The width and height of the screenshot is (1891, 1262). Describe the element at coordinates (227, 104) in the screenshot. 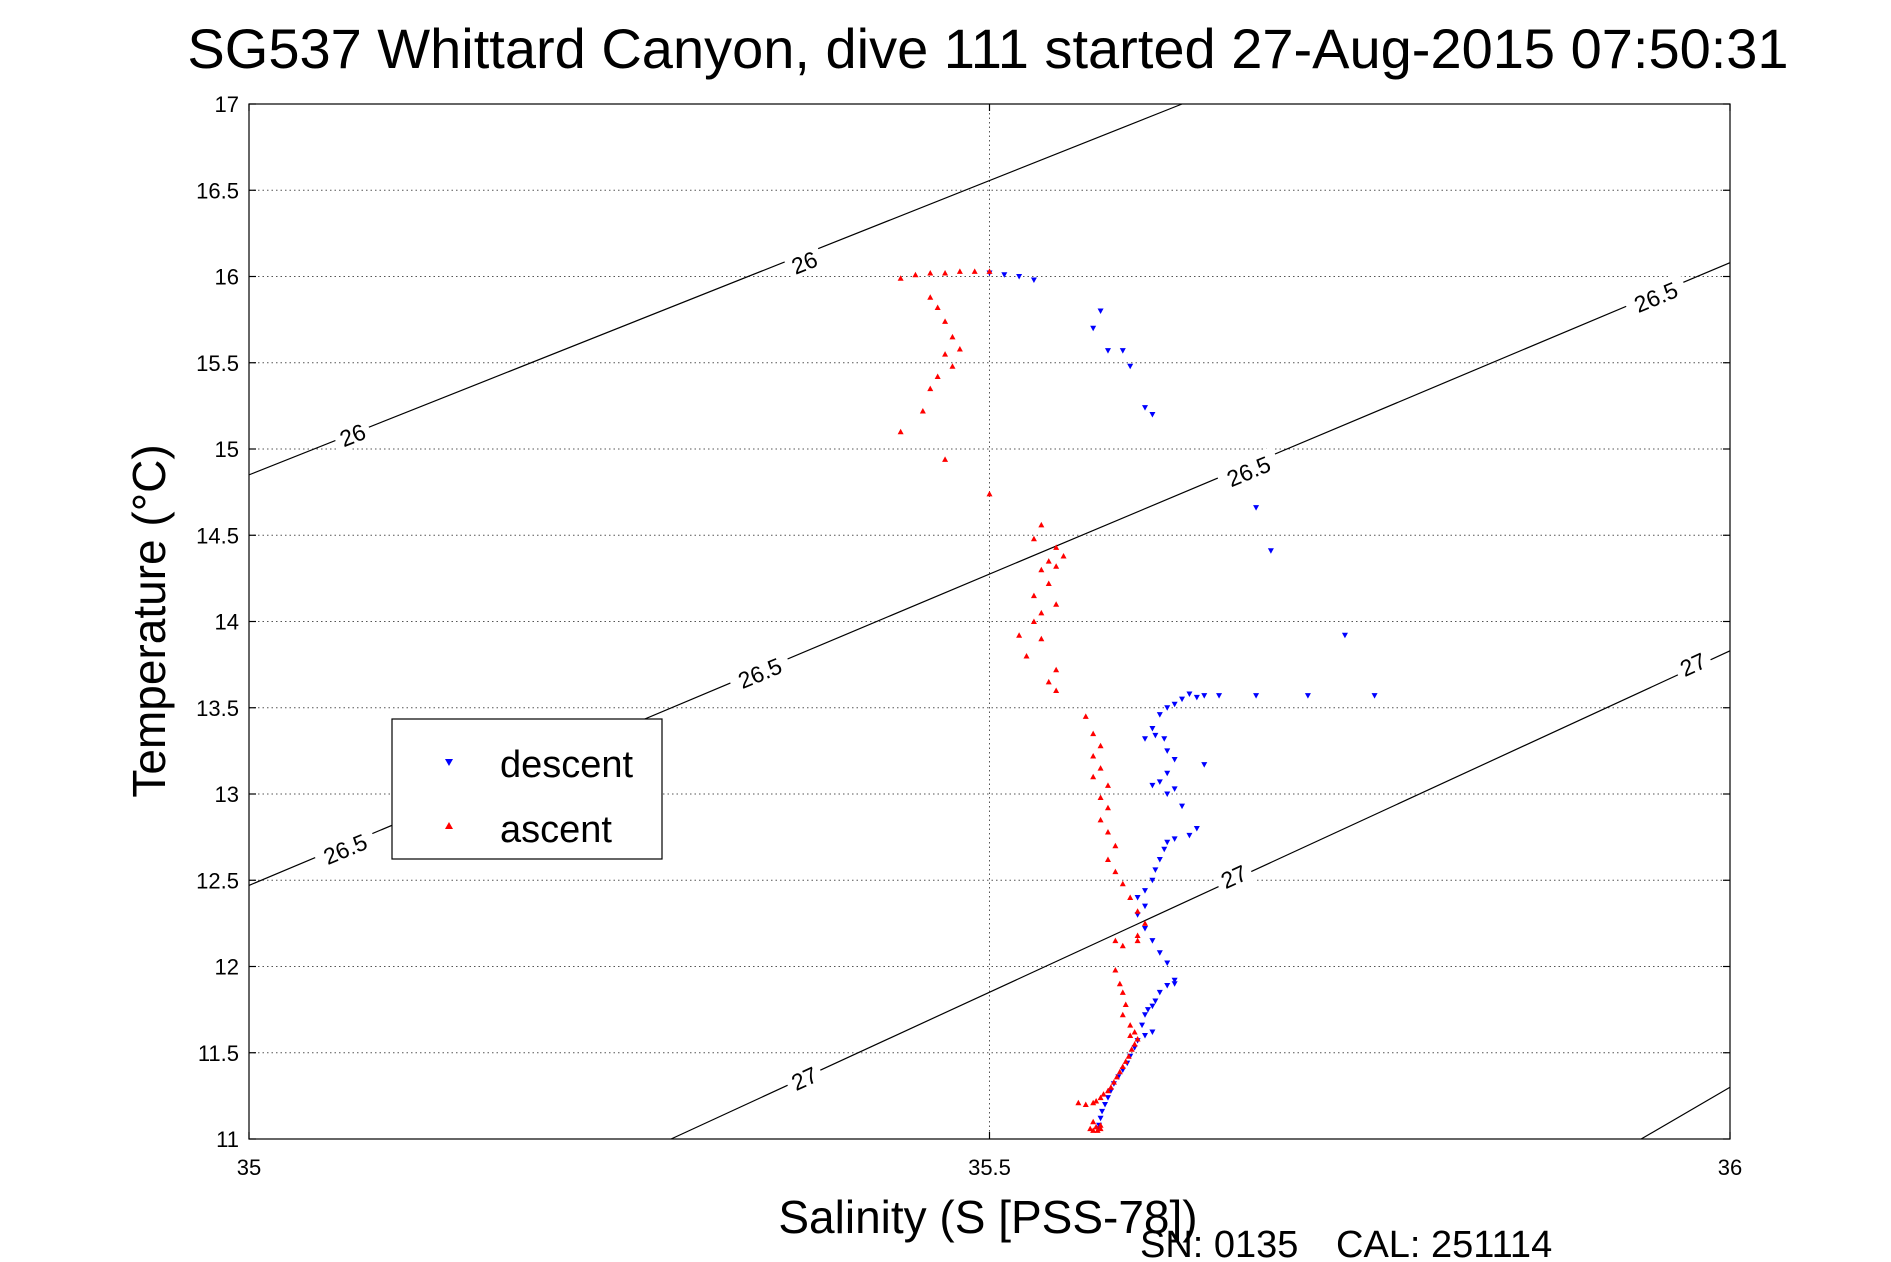

I see `y-tick-label: 17` at that location.